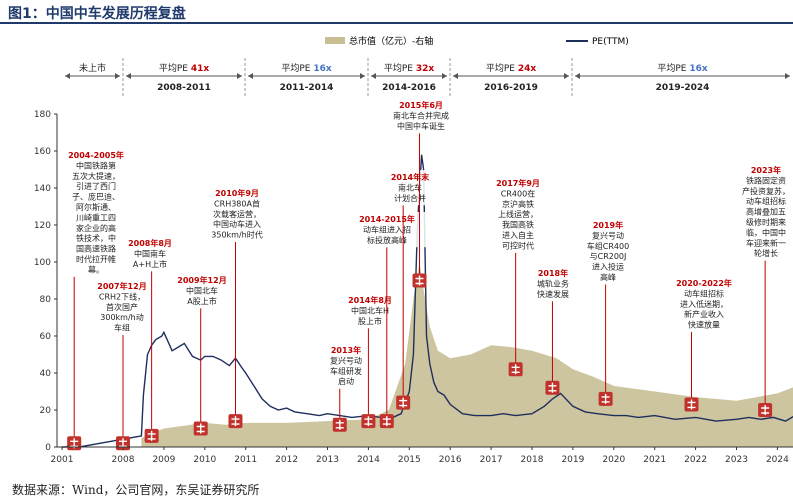 The height and width of the screenshot is (502, 793). Describe the element at coordinates (704, 325) in the screenshot. I see `event-text: 快速放量` at that location.